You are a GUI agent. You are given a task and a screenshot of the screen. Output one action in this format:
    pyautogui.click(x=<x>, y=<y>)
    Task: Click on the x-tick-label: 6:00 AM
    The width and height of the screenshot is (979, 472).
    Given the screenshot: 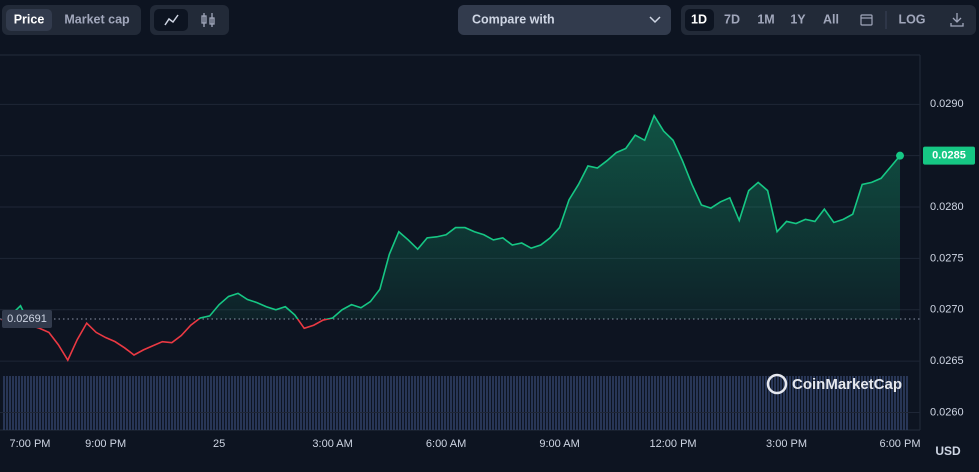 What is the action you would take?
    pyautogui.click(x=446, y=444)
    